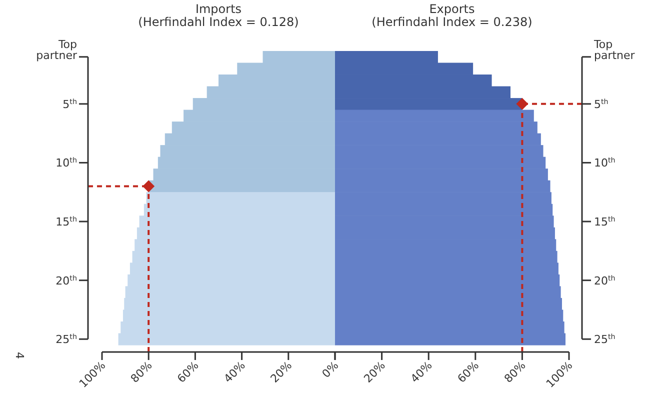 The height and width of the screenshot is (404, 671). Describe the element at coordinates (331, 369) in the screenshot. I see `x-tick-label: 0%` at that location.